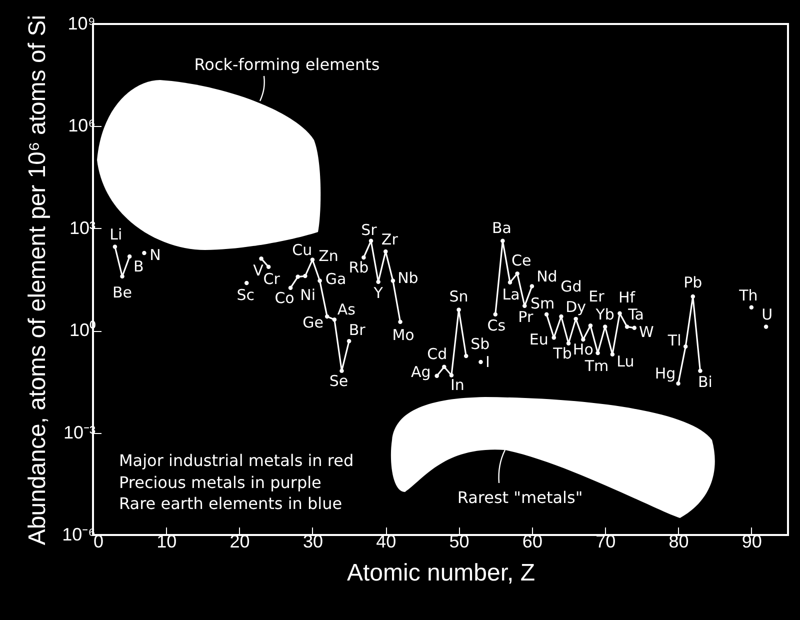 Image resolution: width=800 pixels, height=620 pixels. Describe the element at coordinates (403, 335) in the screenshot. I see `annotation: Mo` at that location.